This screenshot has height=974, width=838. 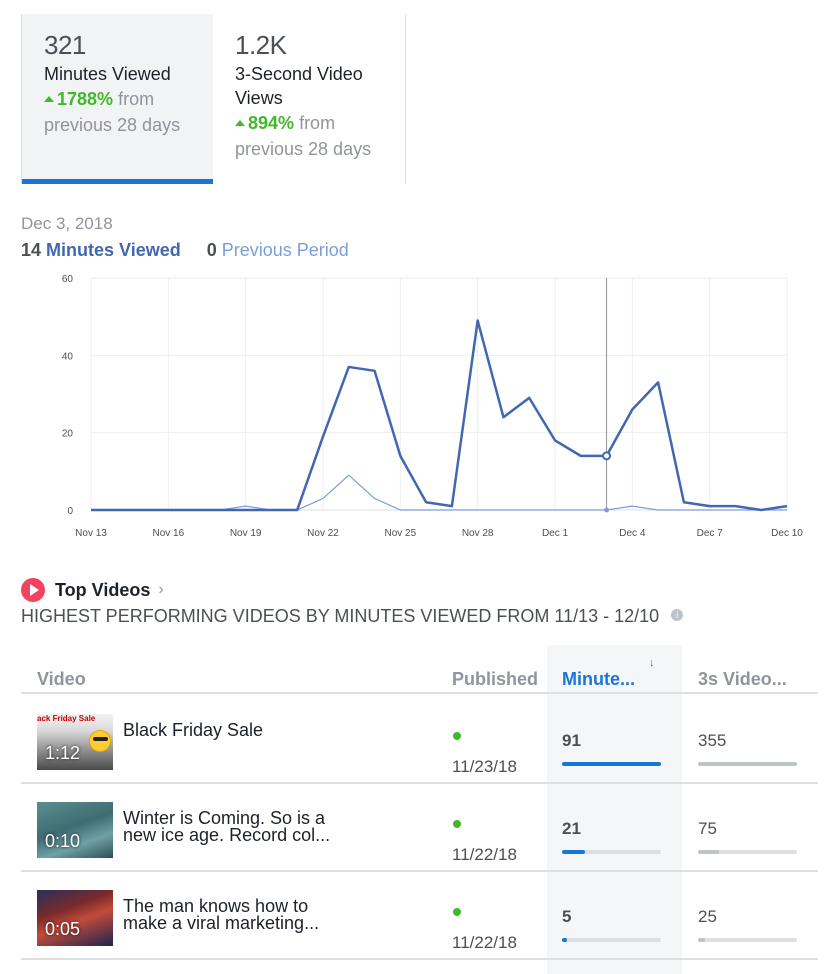 I want to click on metric-change: 1788% from previous 28 days, so click(x=118, y=112).